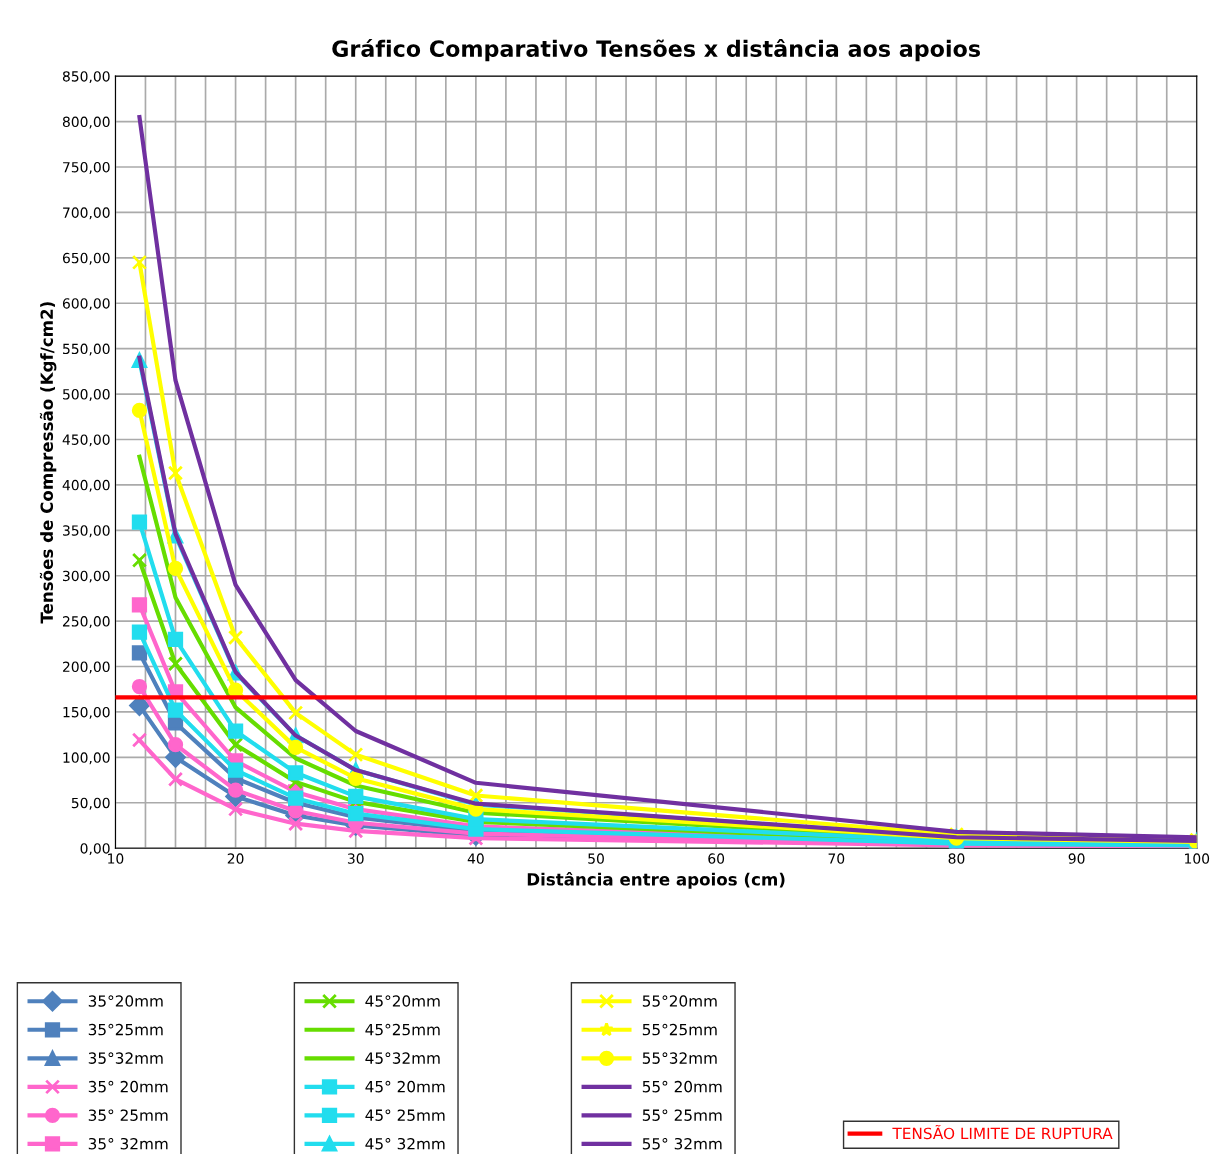 The width and height of the screenshot is (1215, 1154). Describe the element at coordinates (235, 858) in the screenshot. I see `x-tick-label: 20` at that location.